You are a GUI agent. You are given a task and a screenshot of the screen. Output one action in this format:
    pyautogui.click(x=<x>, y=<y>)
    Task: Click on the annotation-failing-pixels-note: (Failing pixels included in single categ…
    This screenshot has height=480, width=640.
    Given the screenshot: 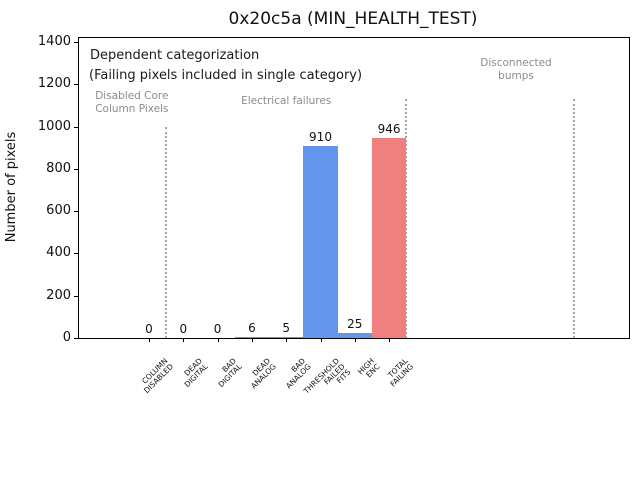 What is the action you would take?
    pyautogui.click(x=226, y=75)
    